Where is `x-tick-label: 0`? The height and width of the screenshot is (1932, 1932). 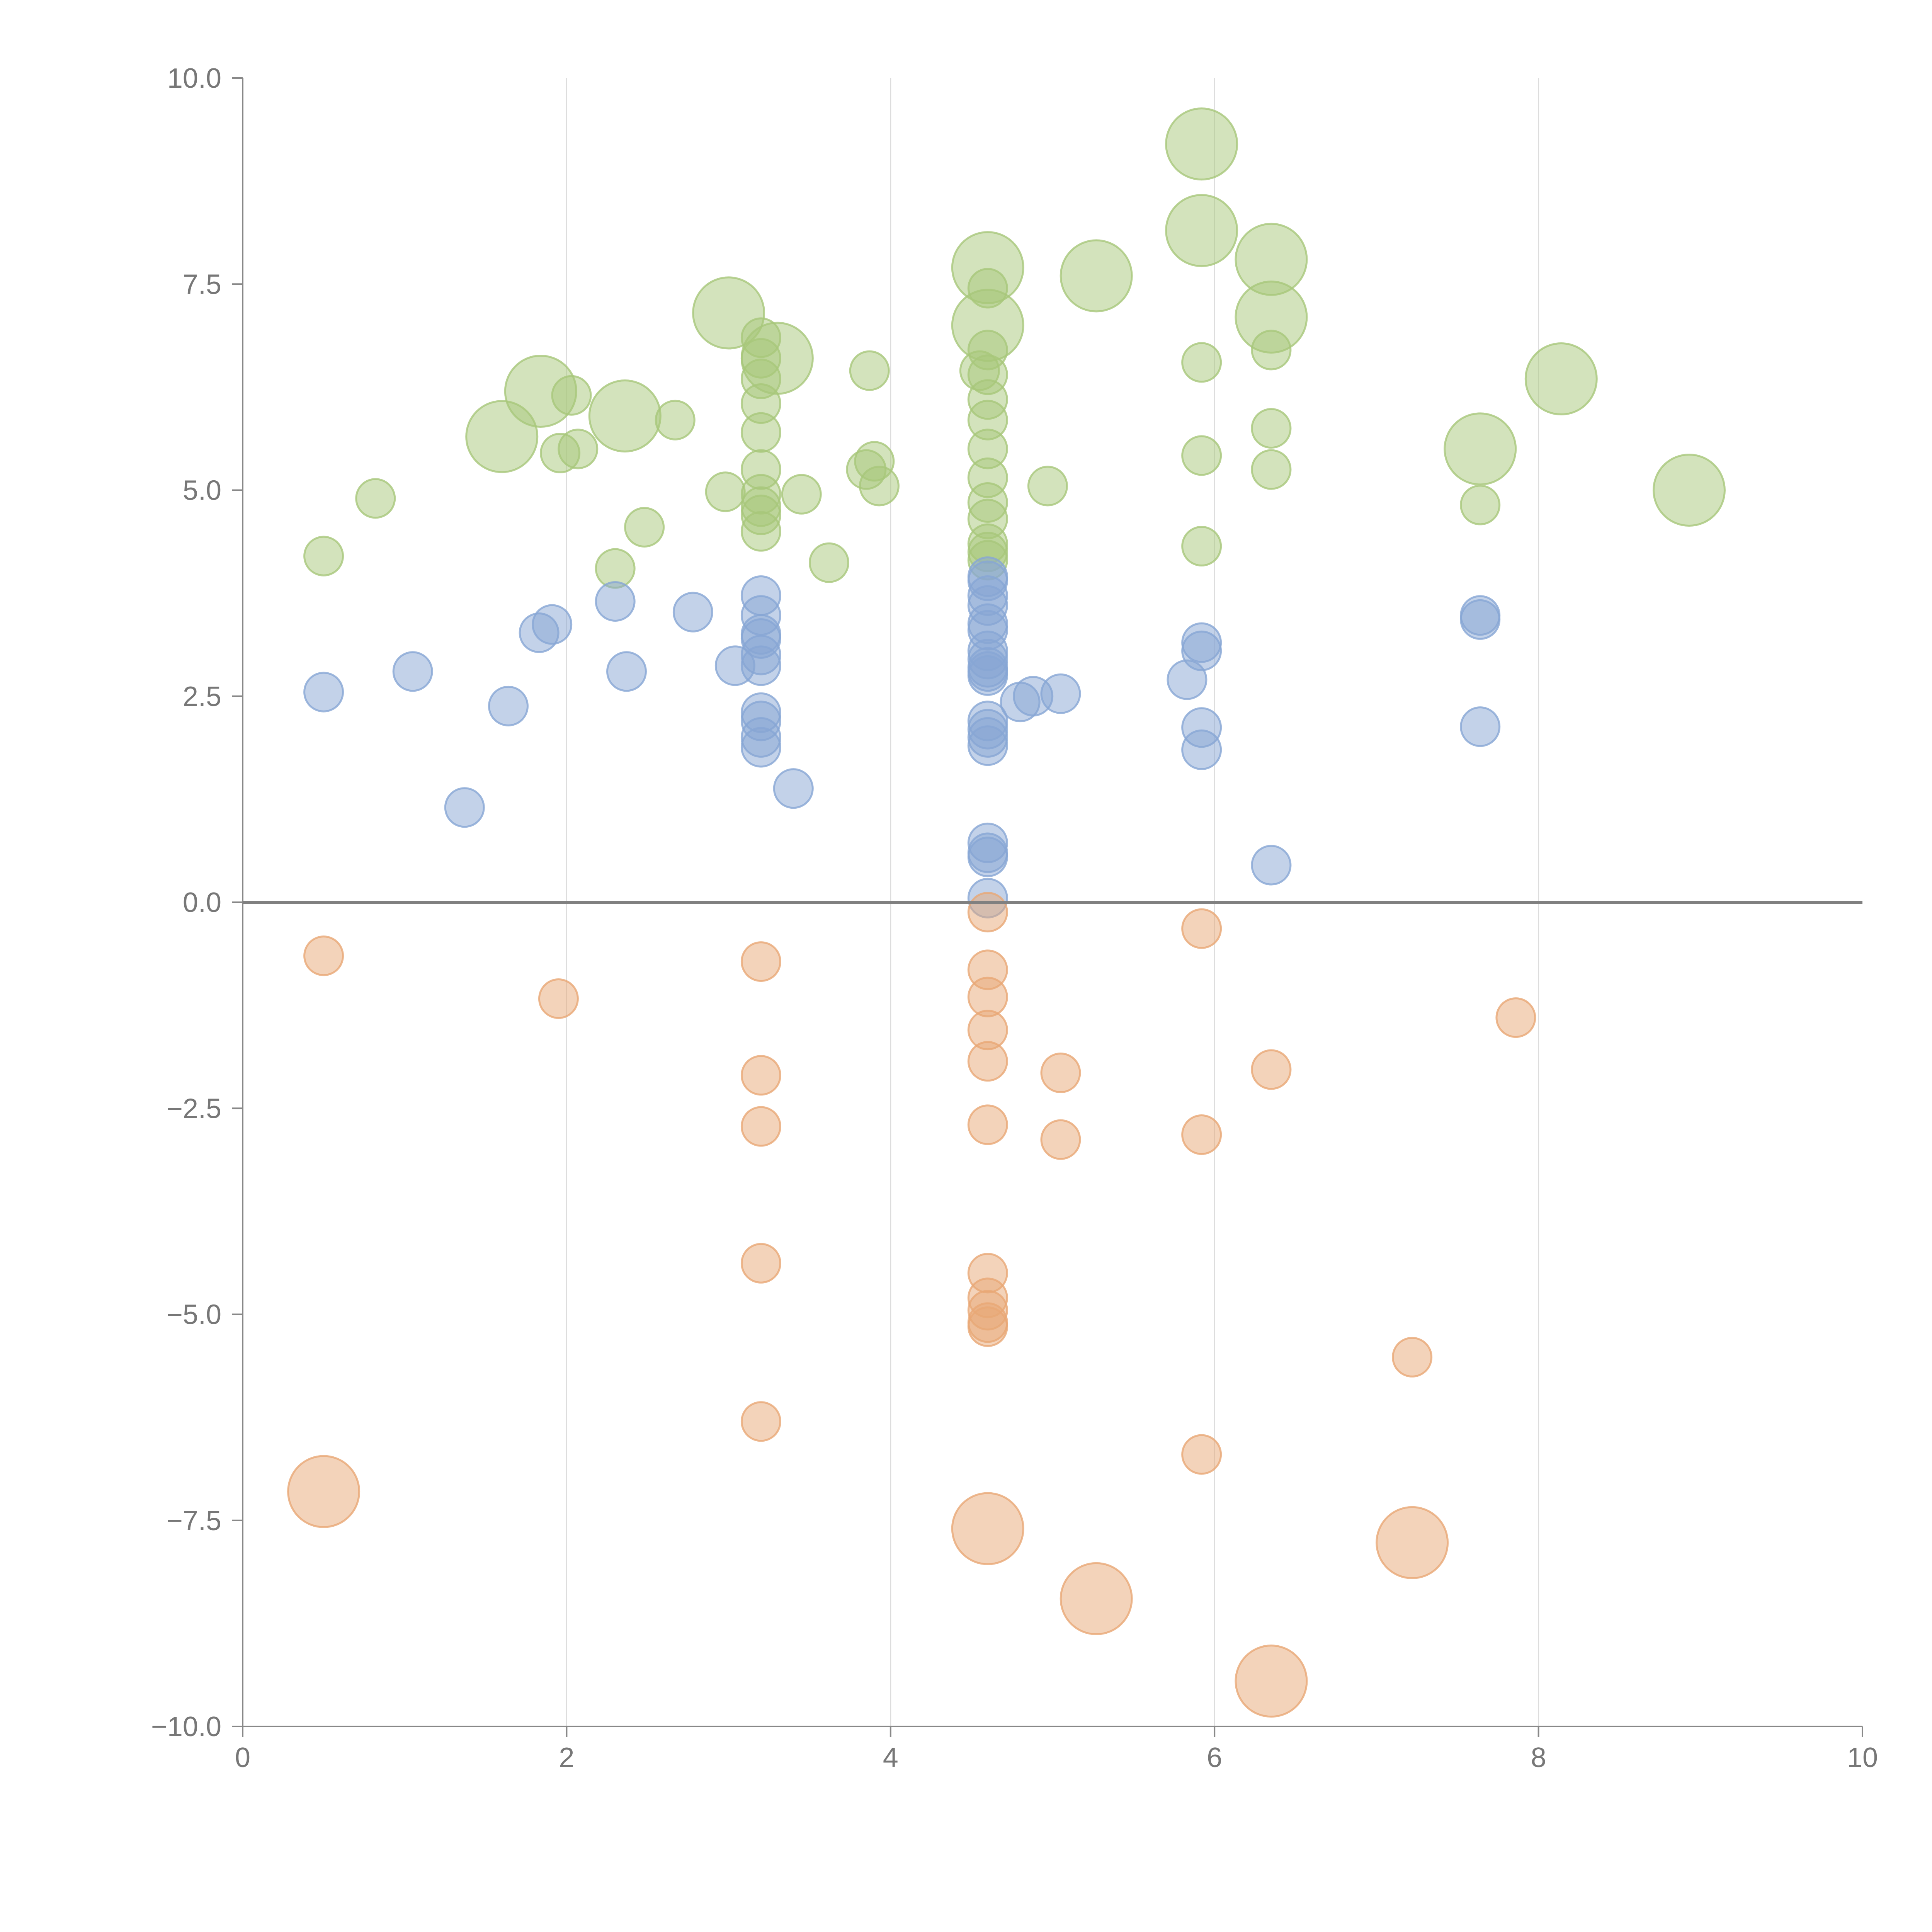
x-tick-label: 0 is located at coordinates (243, 1757).